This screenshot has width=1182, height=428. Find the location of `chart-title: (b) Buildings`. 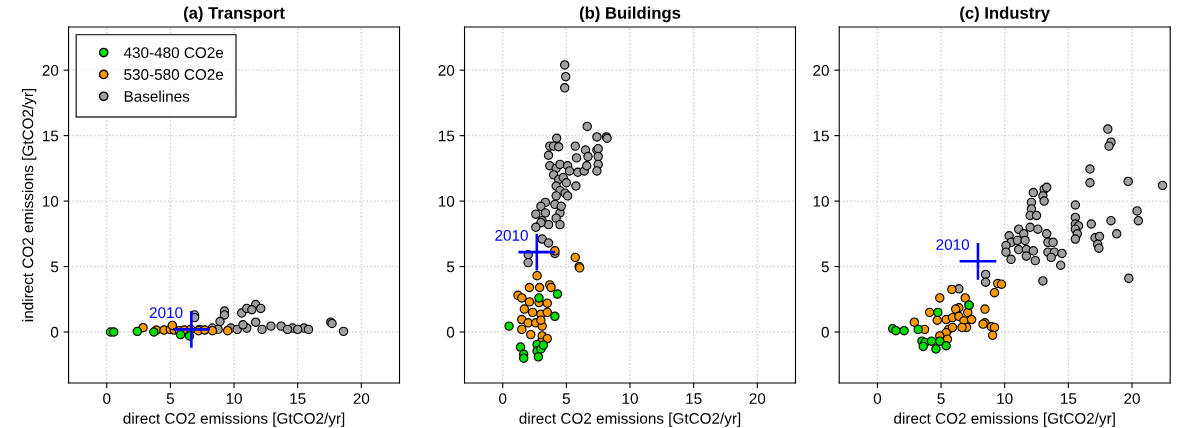

chart-title: (b) Buildings is located at coordinates (630, 14).